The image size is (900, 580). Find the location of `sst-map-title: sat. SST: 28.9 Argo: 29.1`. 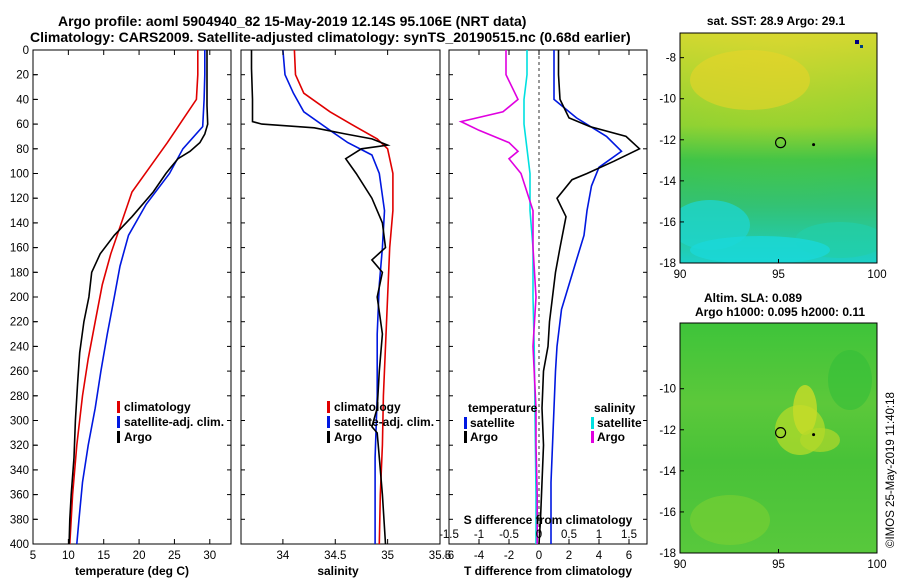

sst-map-title: sat. SST: 28.9 Argo: 29.1 is located at coordinates (776, 21).